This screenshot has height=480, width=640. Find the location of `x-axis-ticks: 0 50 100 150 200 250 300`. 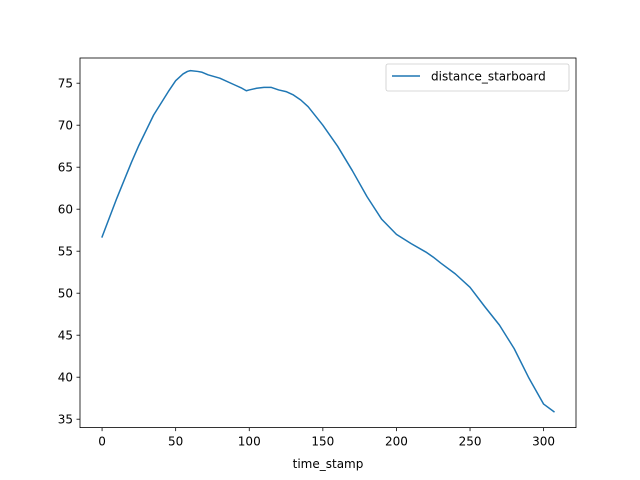

x-axis-ticks: 0 50 100 150 200 250 300 is located at coordinates (326, 438).